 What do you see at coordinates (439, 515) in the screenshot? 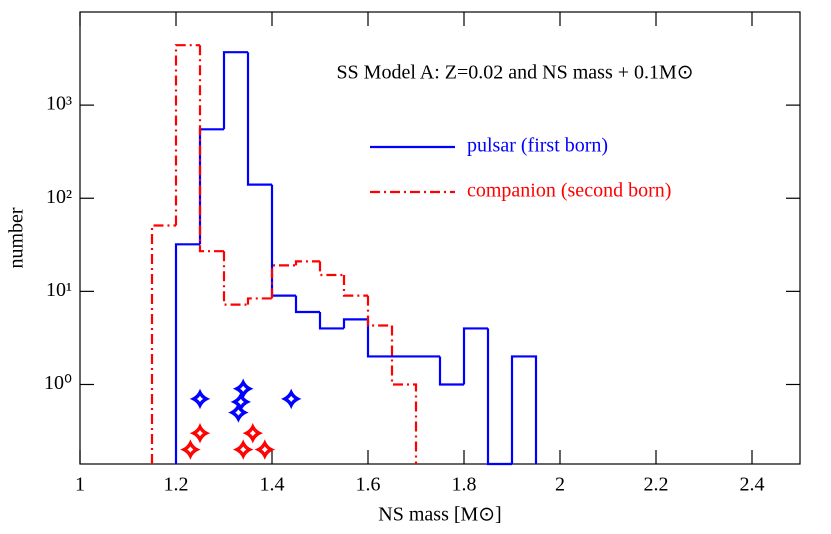
I see `x-axis-label: NS mass [M⊙]` at bounding box center [439, 515].